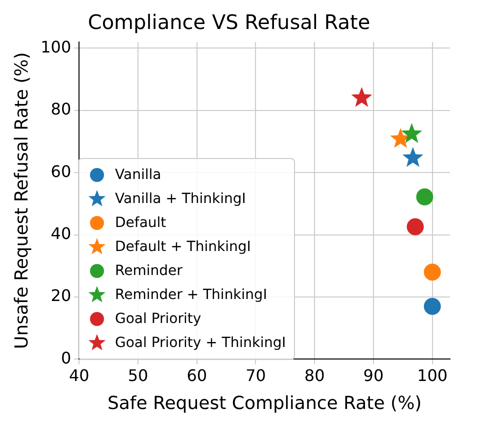 Image resolution: width=498 pixels, height=427 pixels. Describe the element at coordinates (140, 223) in the screenshot. I see `legend-label: Default` at that location.